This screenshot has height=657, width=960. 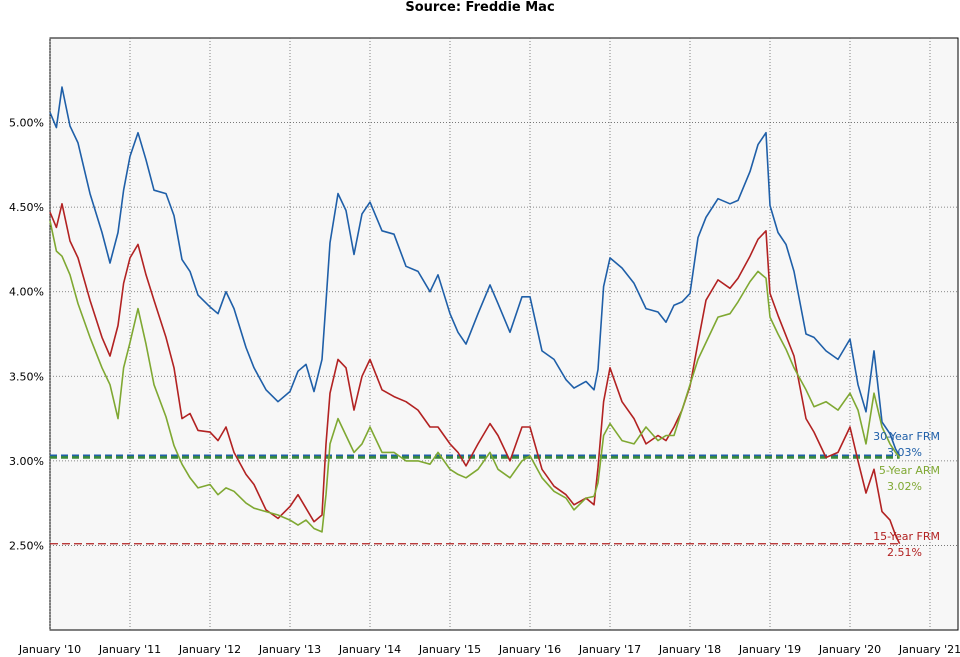 What do you see at coordinates (904, 452) in the screenshot?
I see `series-end-value-label: 3.03%` at bounding box center [904, 452].